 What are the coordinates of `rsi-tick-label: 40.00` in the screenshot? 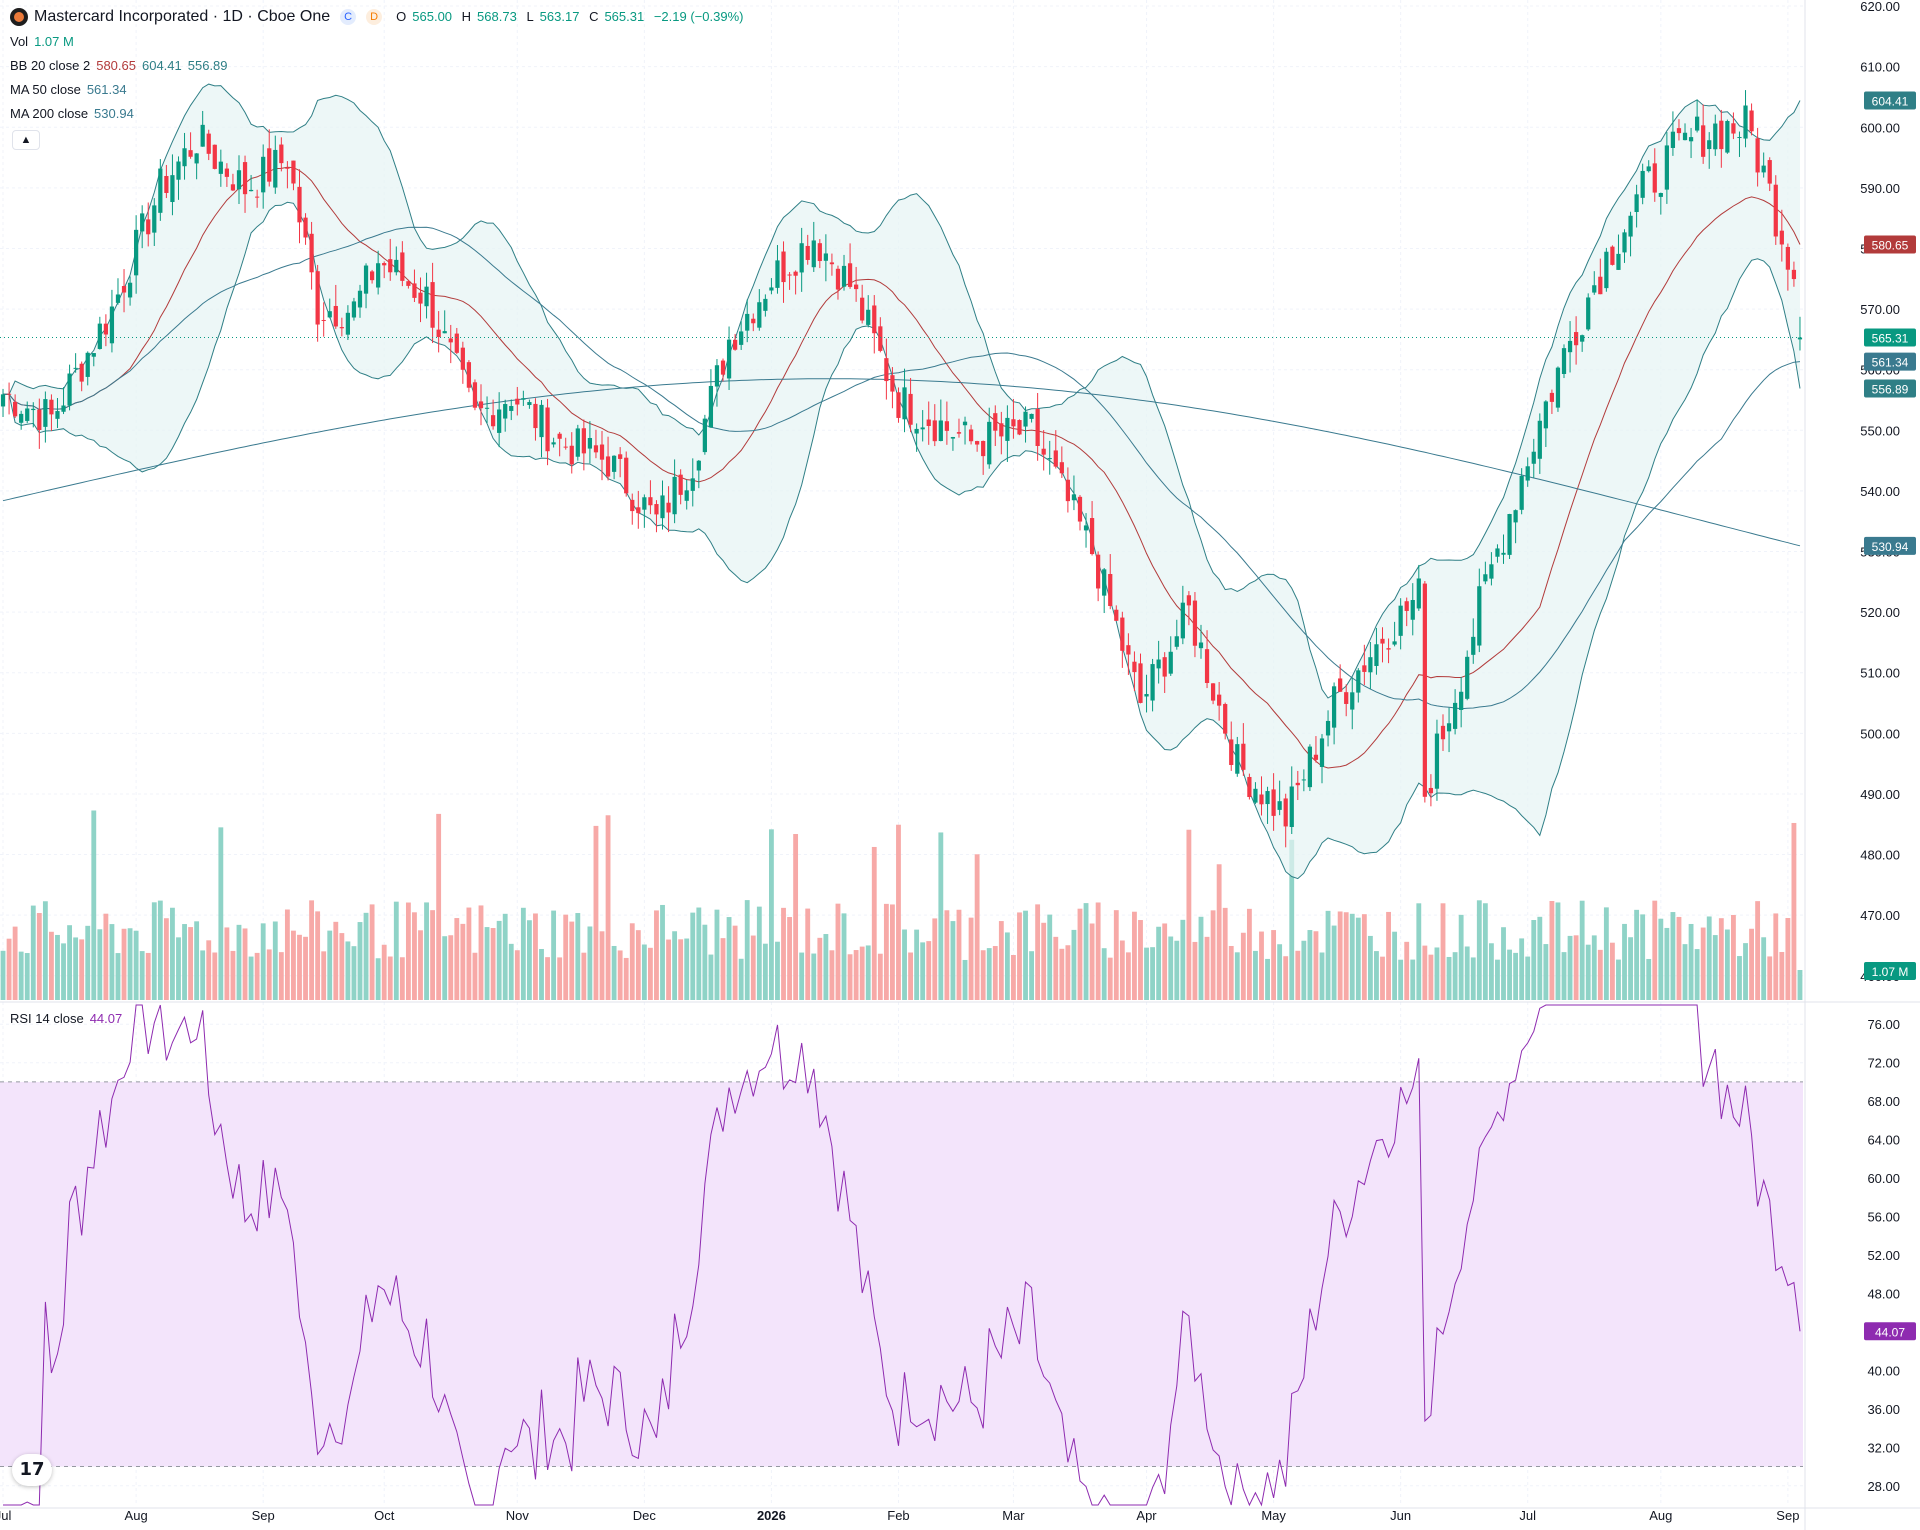 It's located at (1883, 1370).